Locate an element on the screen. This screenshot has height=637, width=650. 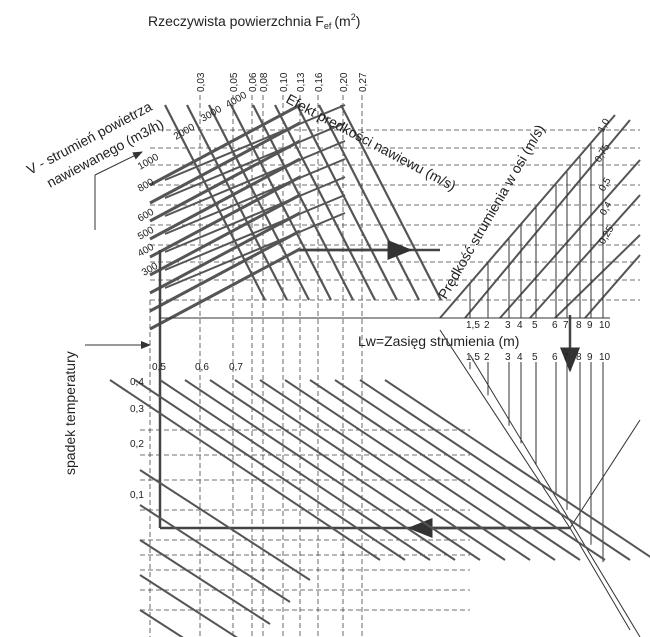
temperature-label: spadek temperatury is located at coordinates (70, 413).